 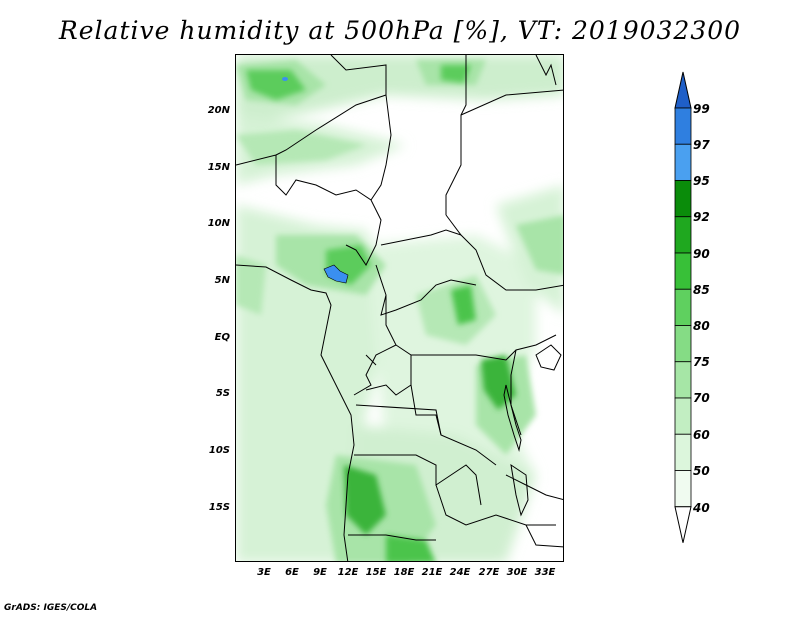 I want to click on lon-label: 9E, so click(x=320, y=572).